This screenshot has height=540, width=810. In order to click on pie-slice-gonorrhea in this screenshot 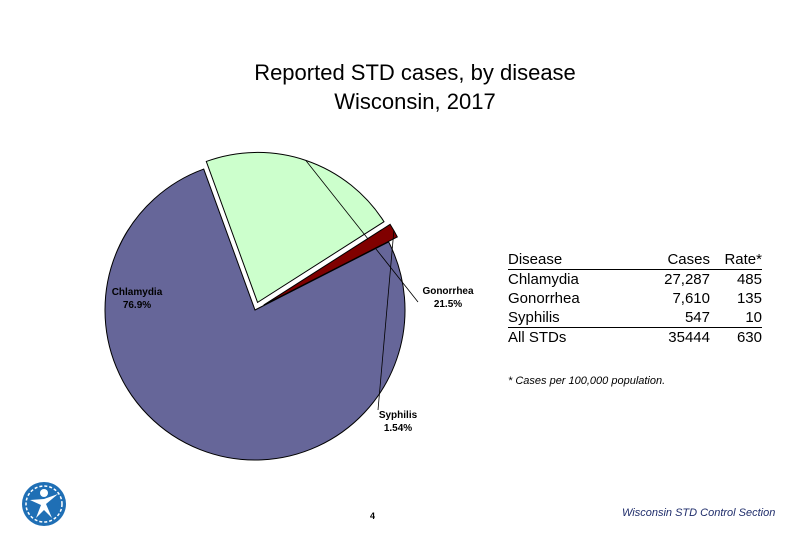, I will do `click(295, 227)`.